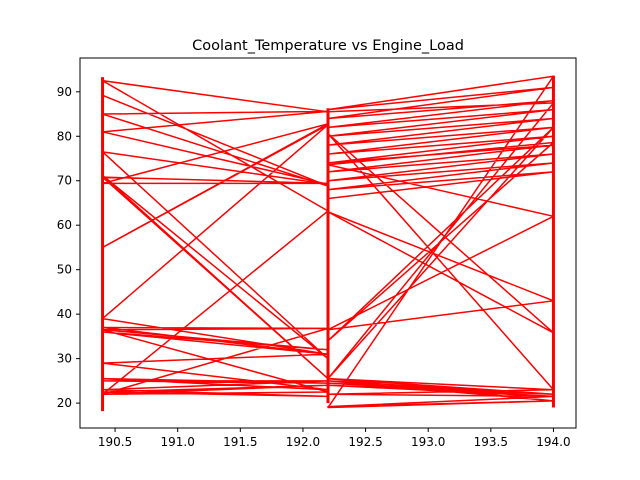  What do you see at coordinates (240, 442) in the screenshot?
I see `x-tick-label: 191.5` at bounding box center [240, 442].